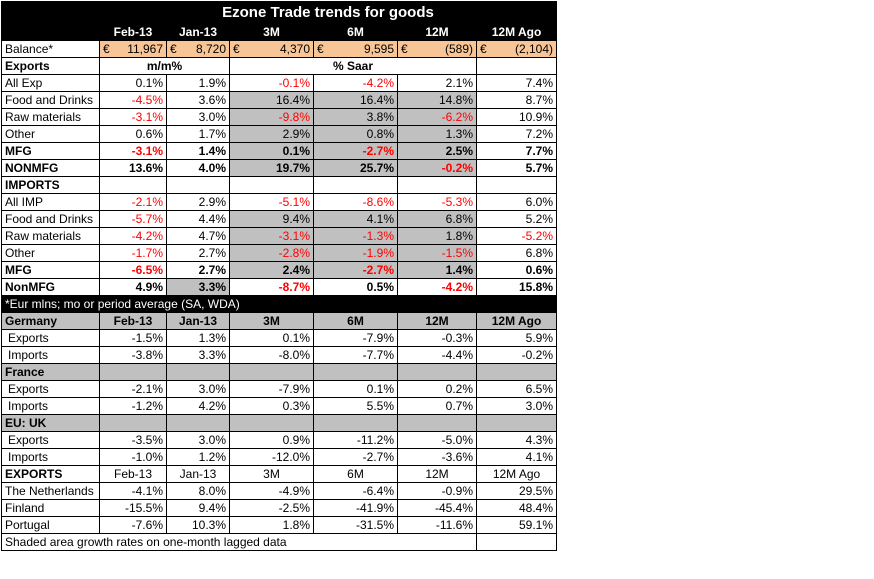 This screenshot has height=579, width=874. Describe the element at coordinates (198, 338) in the screenshot. I see `row-value: 1.3%` at that location.